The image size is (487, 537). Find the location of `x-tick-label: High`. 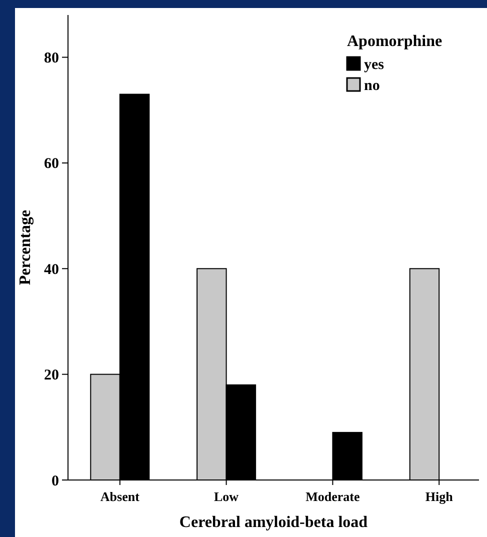

x-tick-label: High is located at coordinates (439, 496).